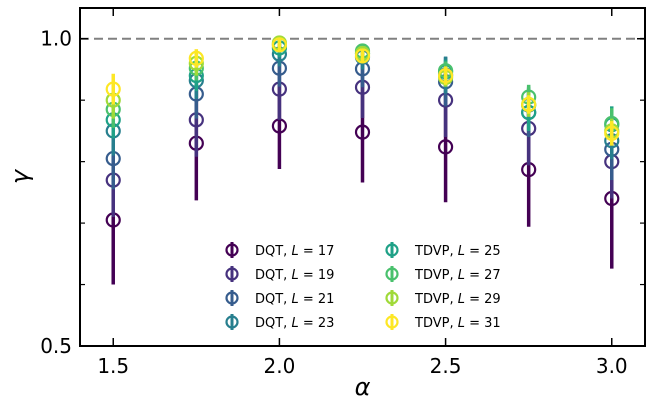  Describe the element at coordinates (294, 251) in the screenshot. I see `legend-label: DQT, L = 17` at that location.